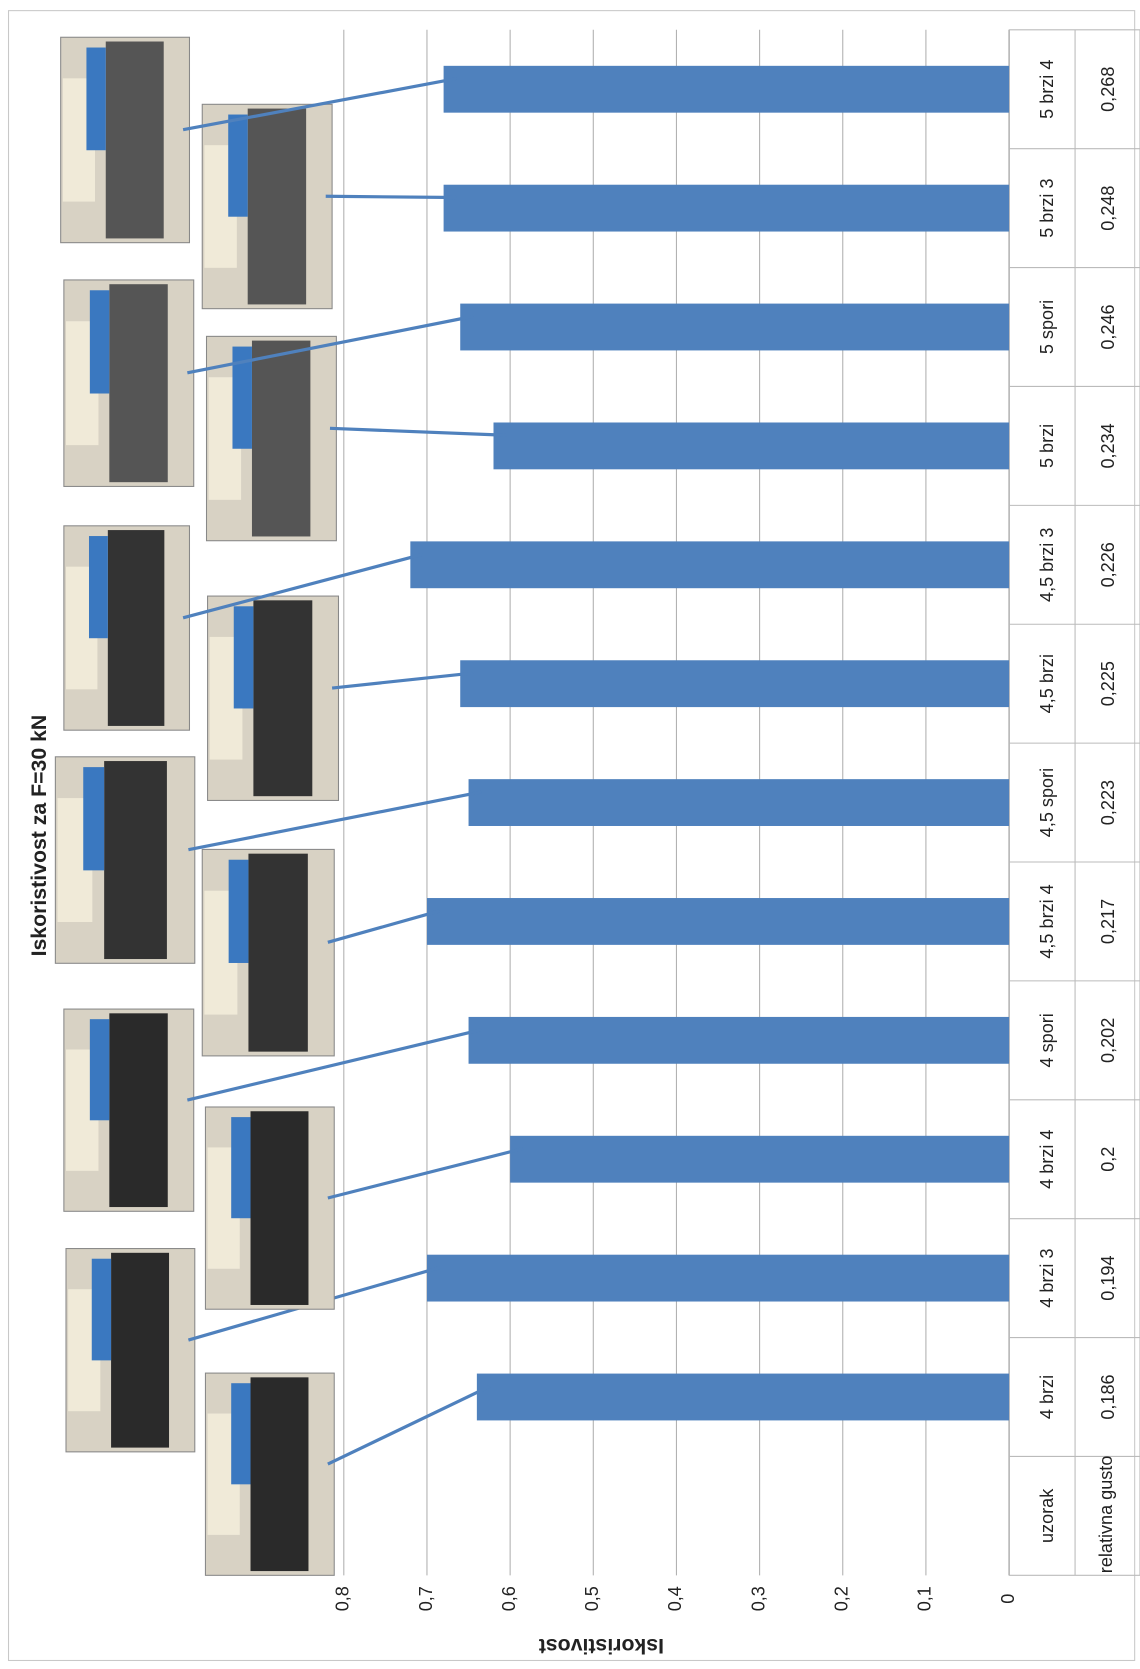 The height and width of the screenshot is (1669, 1140). I want to click on y-tick-label: 0,3, so click(758, 1598).